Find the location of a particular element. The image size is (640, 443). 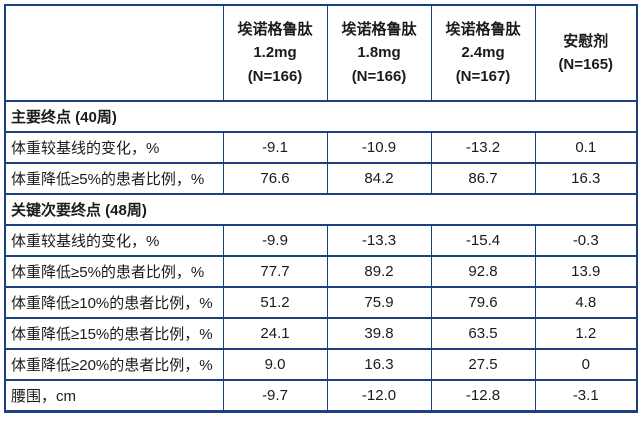

column-header-dose-1-2mg: 埃诺格鲁肽 1.2mg (N=166) is located at coordinates (275, 53).